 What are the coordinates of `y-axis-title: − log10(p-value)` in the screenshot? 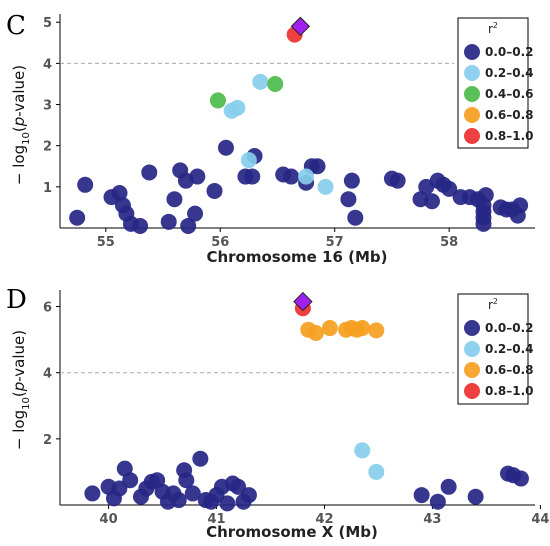 It's located at (21, 390).